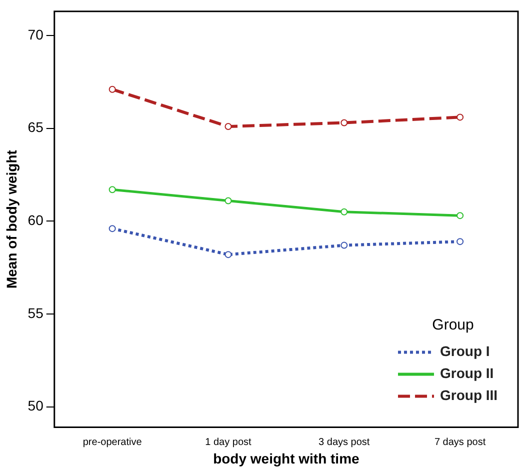 The height and width of the screenshot is (468, 530). Describe the element at coordinates (228, 442) in the screenshot. I see `x-tick-label: 1 day post` at that location.